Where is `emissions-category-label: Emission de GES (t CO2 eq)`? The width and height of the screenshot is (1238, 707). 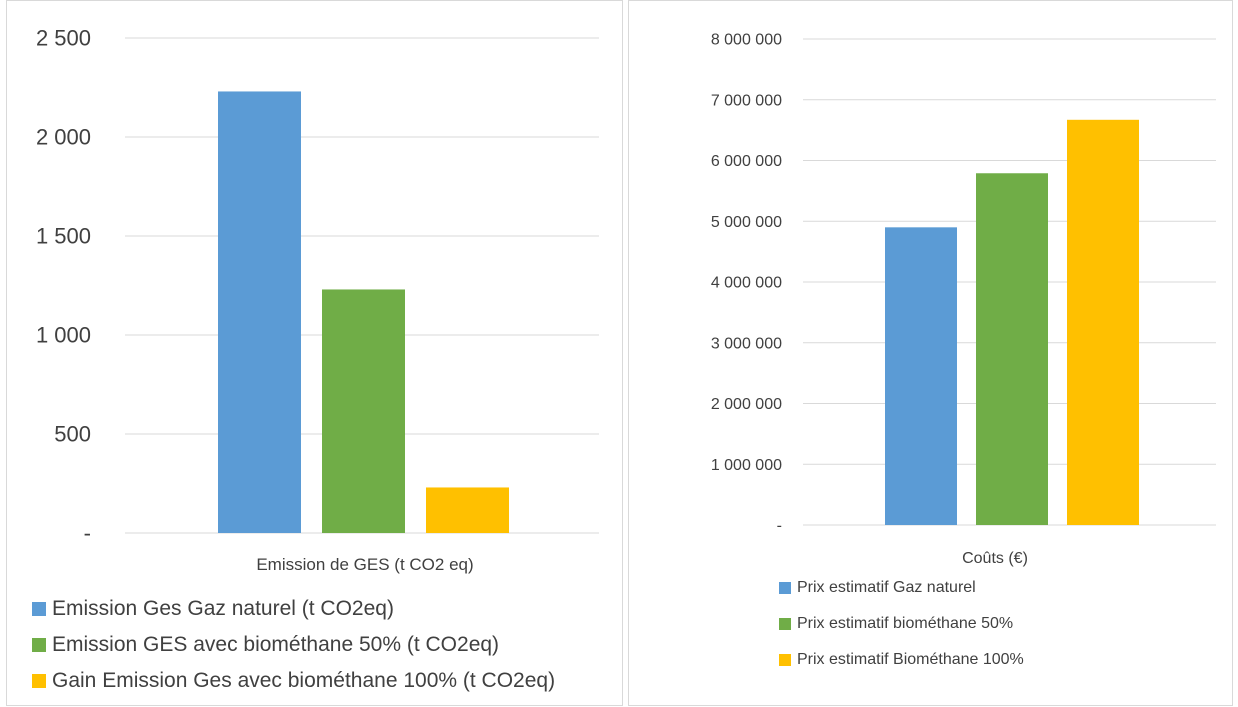 emissions-category-label: Emission de GES (t CO2 eq) is located at coordinates (364, 564).